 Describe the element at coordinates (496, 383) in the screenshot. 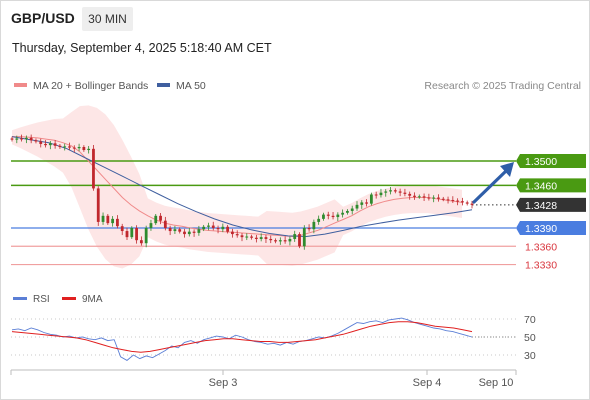

I see `x-tick-label-sep10: Sep 10` at that location.